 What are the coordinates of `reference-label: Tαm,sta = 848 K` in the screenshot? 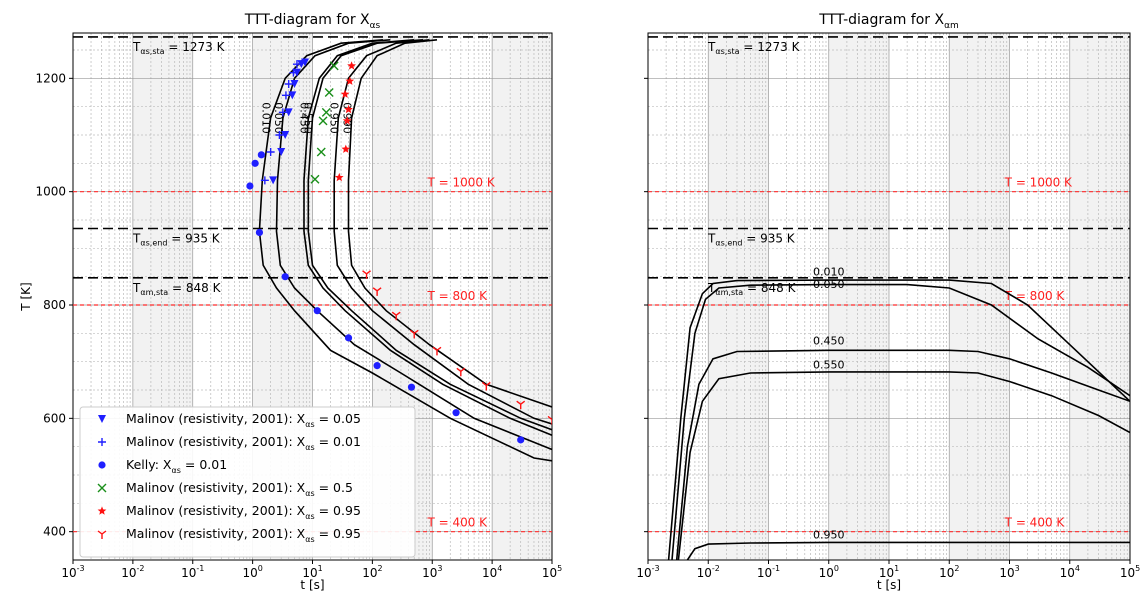 It's located at (177, 289).